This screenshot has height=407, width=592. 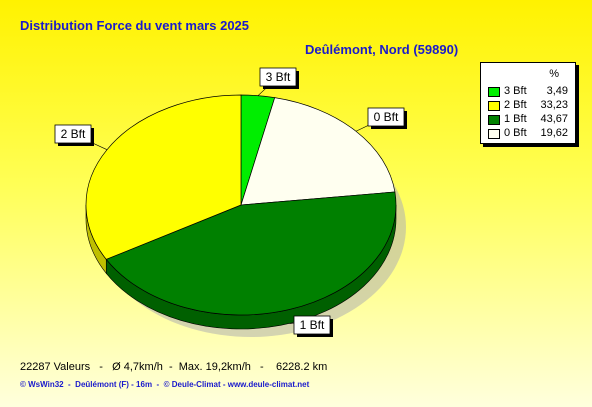 I want to click on legend-item: 3 Bft 3,49, so click(x=531, y=92).